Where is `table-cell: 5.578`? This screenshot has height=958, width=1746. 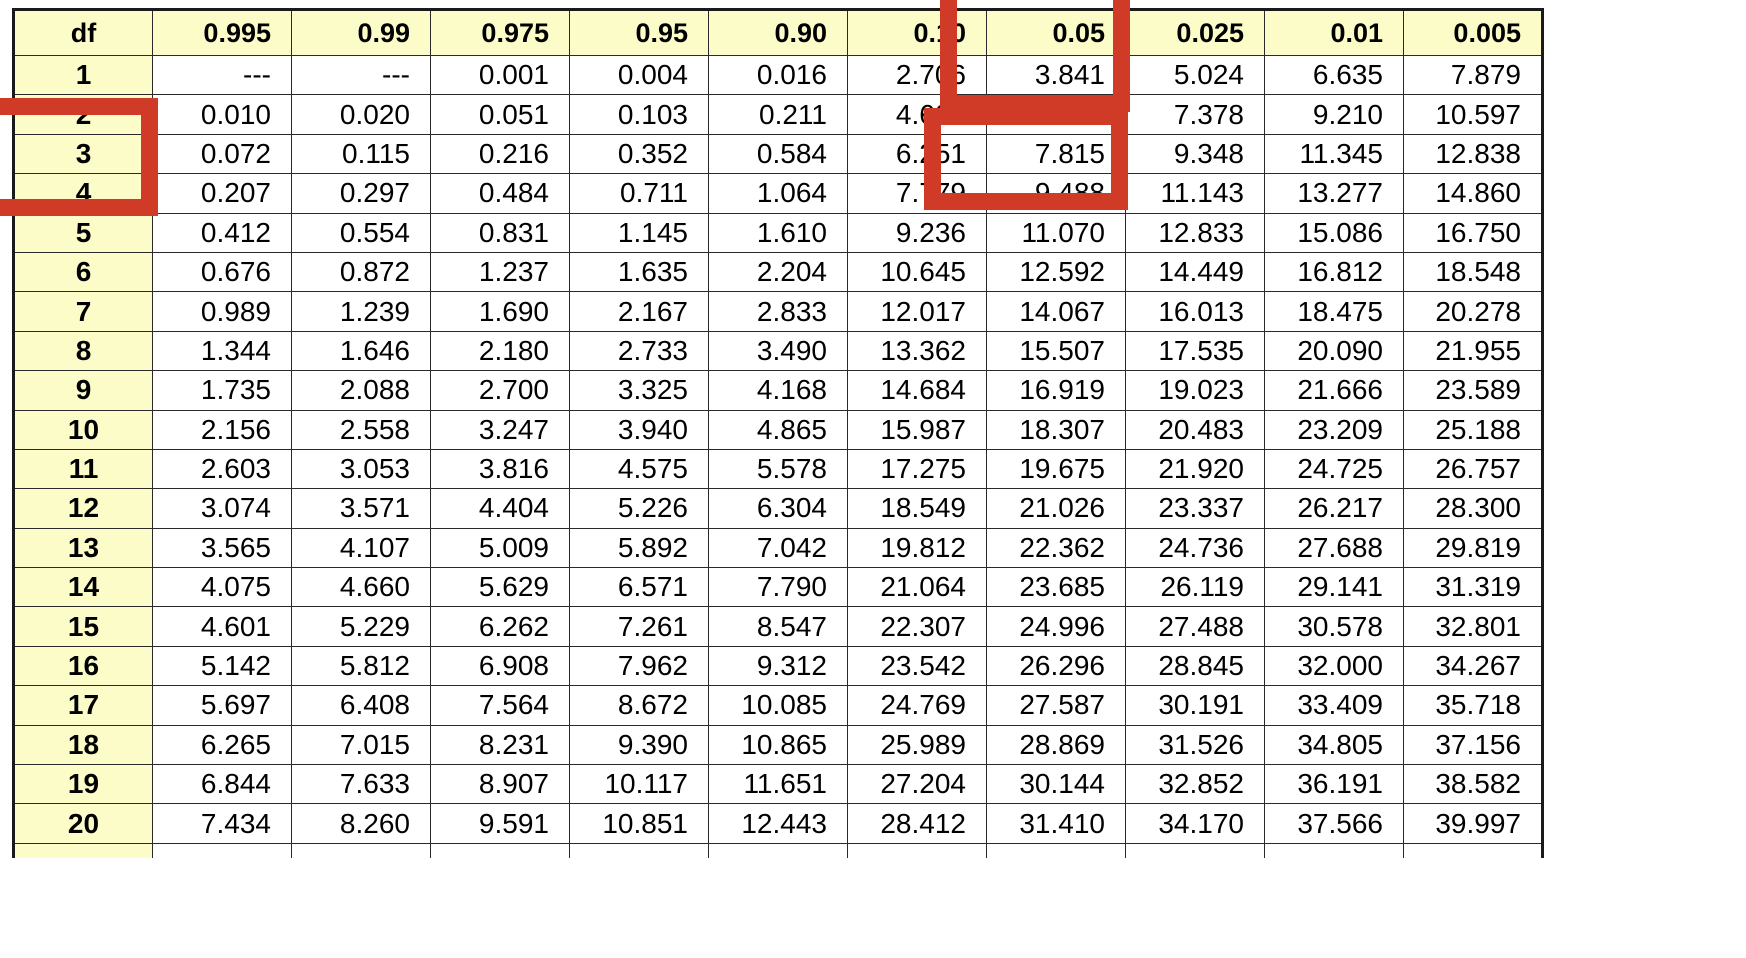
table-cell: 5.578 is located at coordinates (778, 469).